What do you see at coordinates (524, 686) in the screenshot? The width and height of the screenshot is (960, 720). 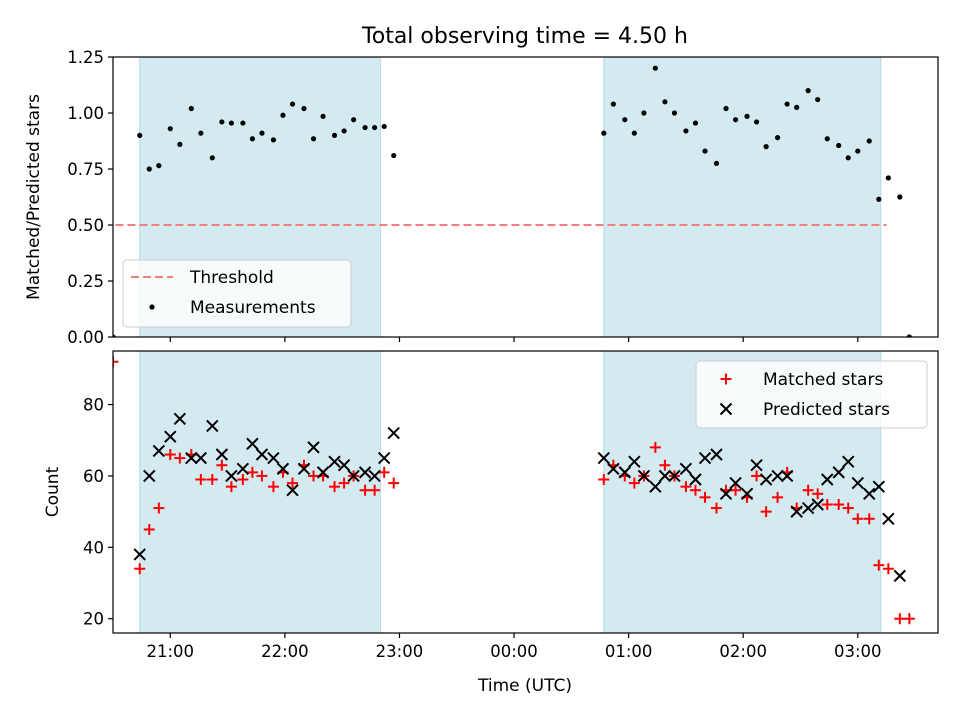 I see `x-axis-label: Time (UTC)` at bounding box center [524, 686].